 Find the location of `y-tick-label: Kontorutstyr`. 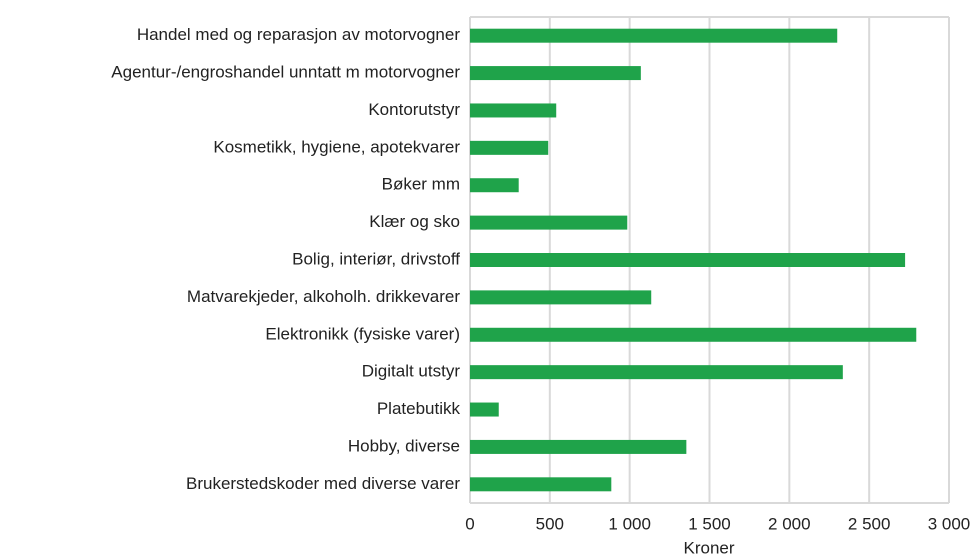

y-tick-label: Kontorutstyr is located at coordinates (414, 109).